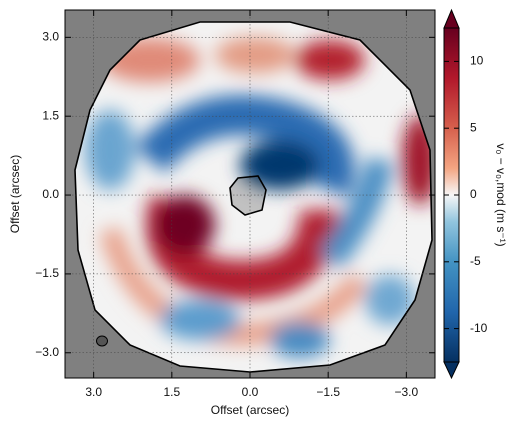 Image resolution: width=522 pixels, height=436 pixels. Describe the element at coordinates (250, 410) in the screenshot. I see `x-axis-label: Offset (arcsec)` at that location.